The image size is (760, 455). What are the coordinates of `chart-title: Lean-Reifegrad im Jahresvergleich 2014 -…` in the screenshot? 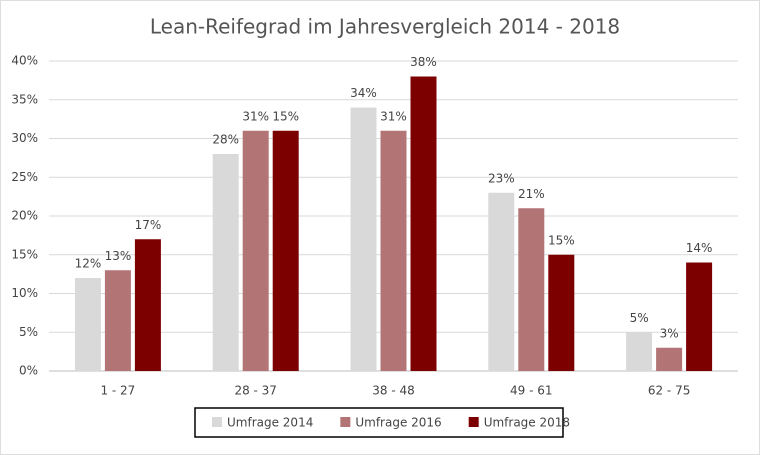 It's located at (385, 27).